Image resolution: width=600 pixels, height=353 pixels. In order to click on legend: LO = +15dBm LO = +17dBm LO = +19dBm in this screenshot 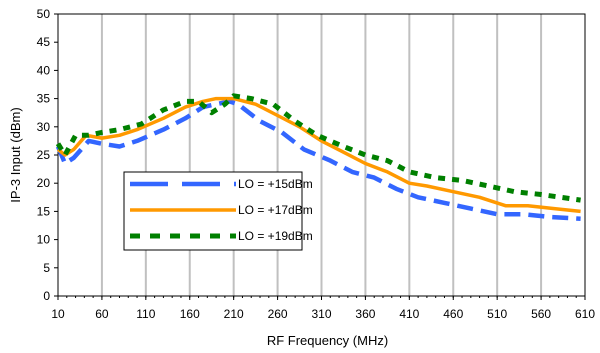, I will do `click(218, 211)`.